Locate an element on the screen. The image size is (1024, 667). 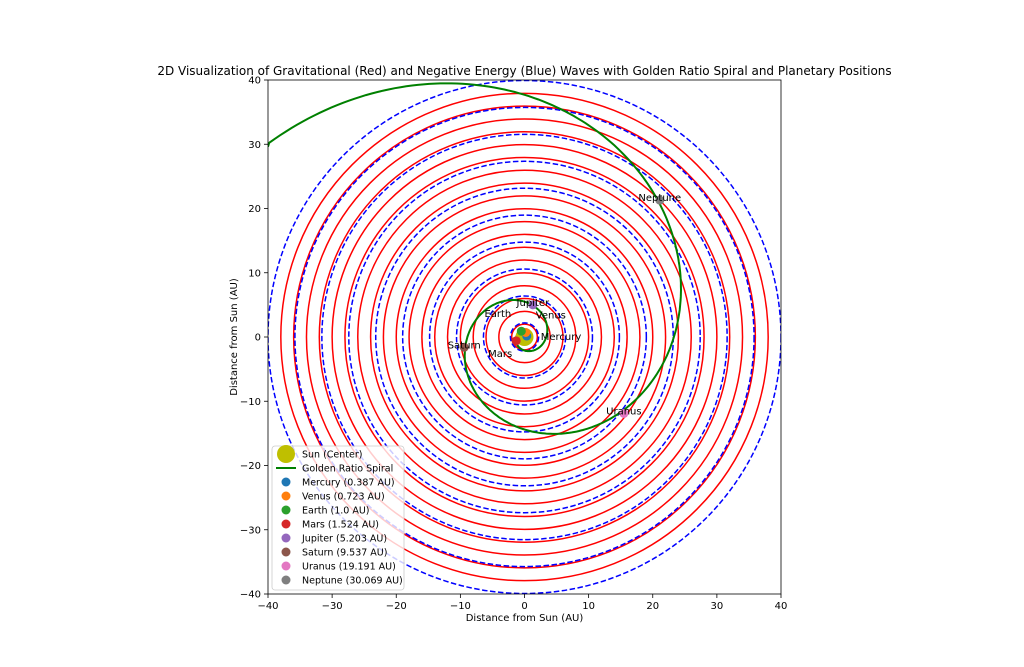
legend-marker-neptune is located at coordinates (286, 580).